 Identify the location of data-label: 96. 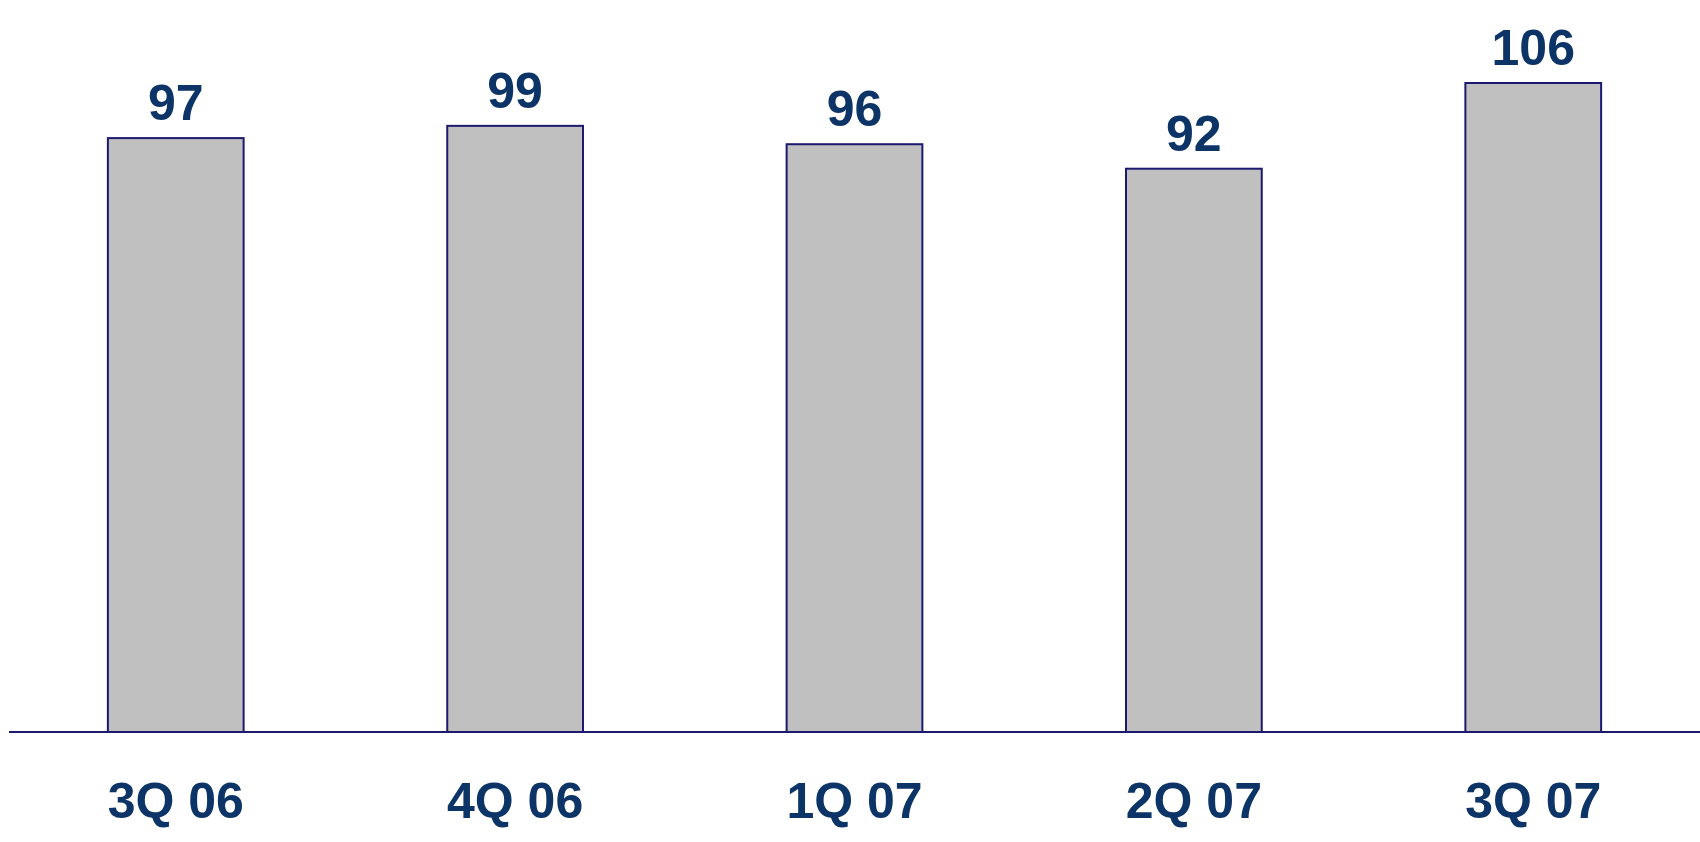
(854, 109).